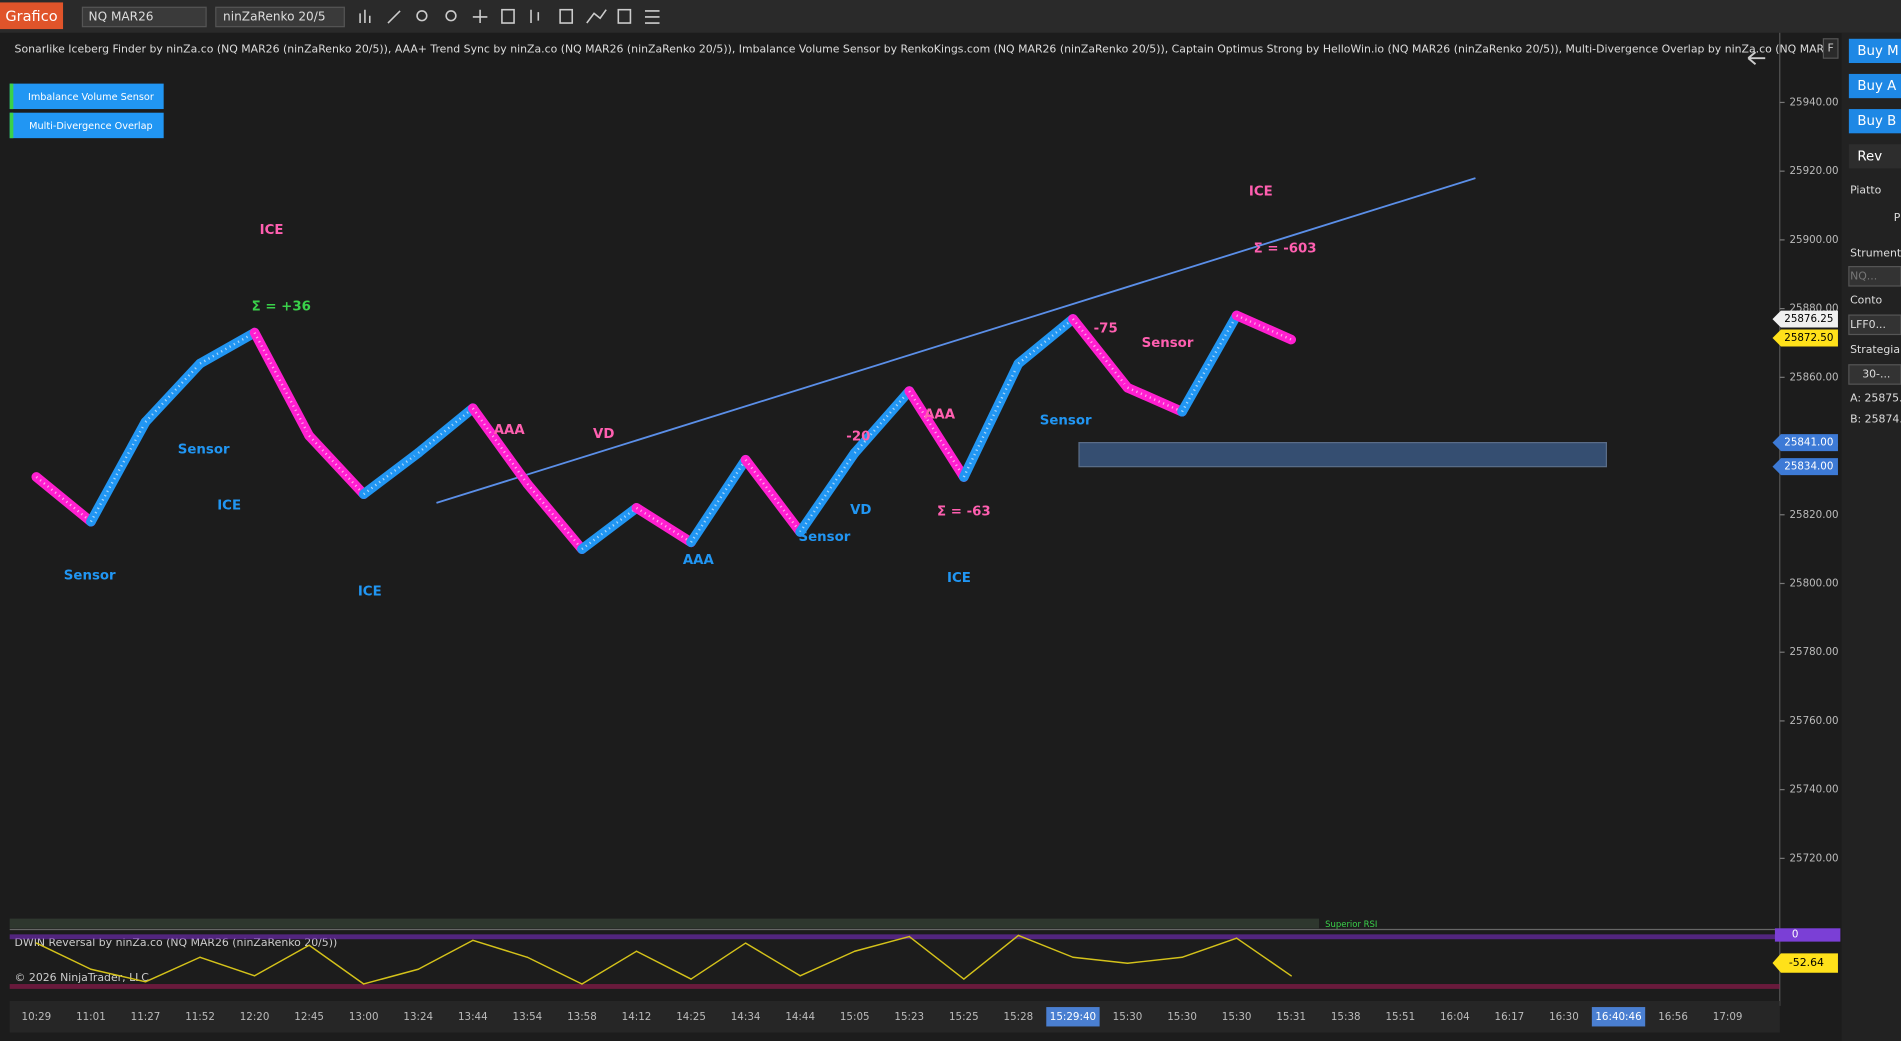  Describe the element at coordinates (309, 1017) in the screenshot. I see `x-tick-label: 12:45` at that location.